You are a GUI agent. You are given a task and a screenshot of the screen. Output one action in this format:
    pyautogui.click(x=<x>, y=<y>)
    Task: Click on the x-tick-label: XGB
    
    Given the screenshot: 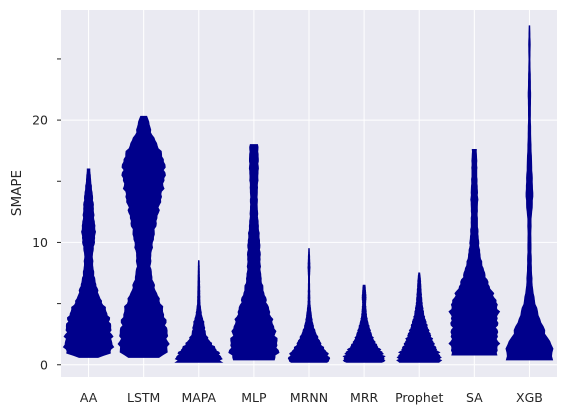 What is the action you would take?
    pyautogui.click(x=529, y=397)
    